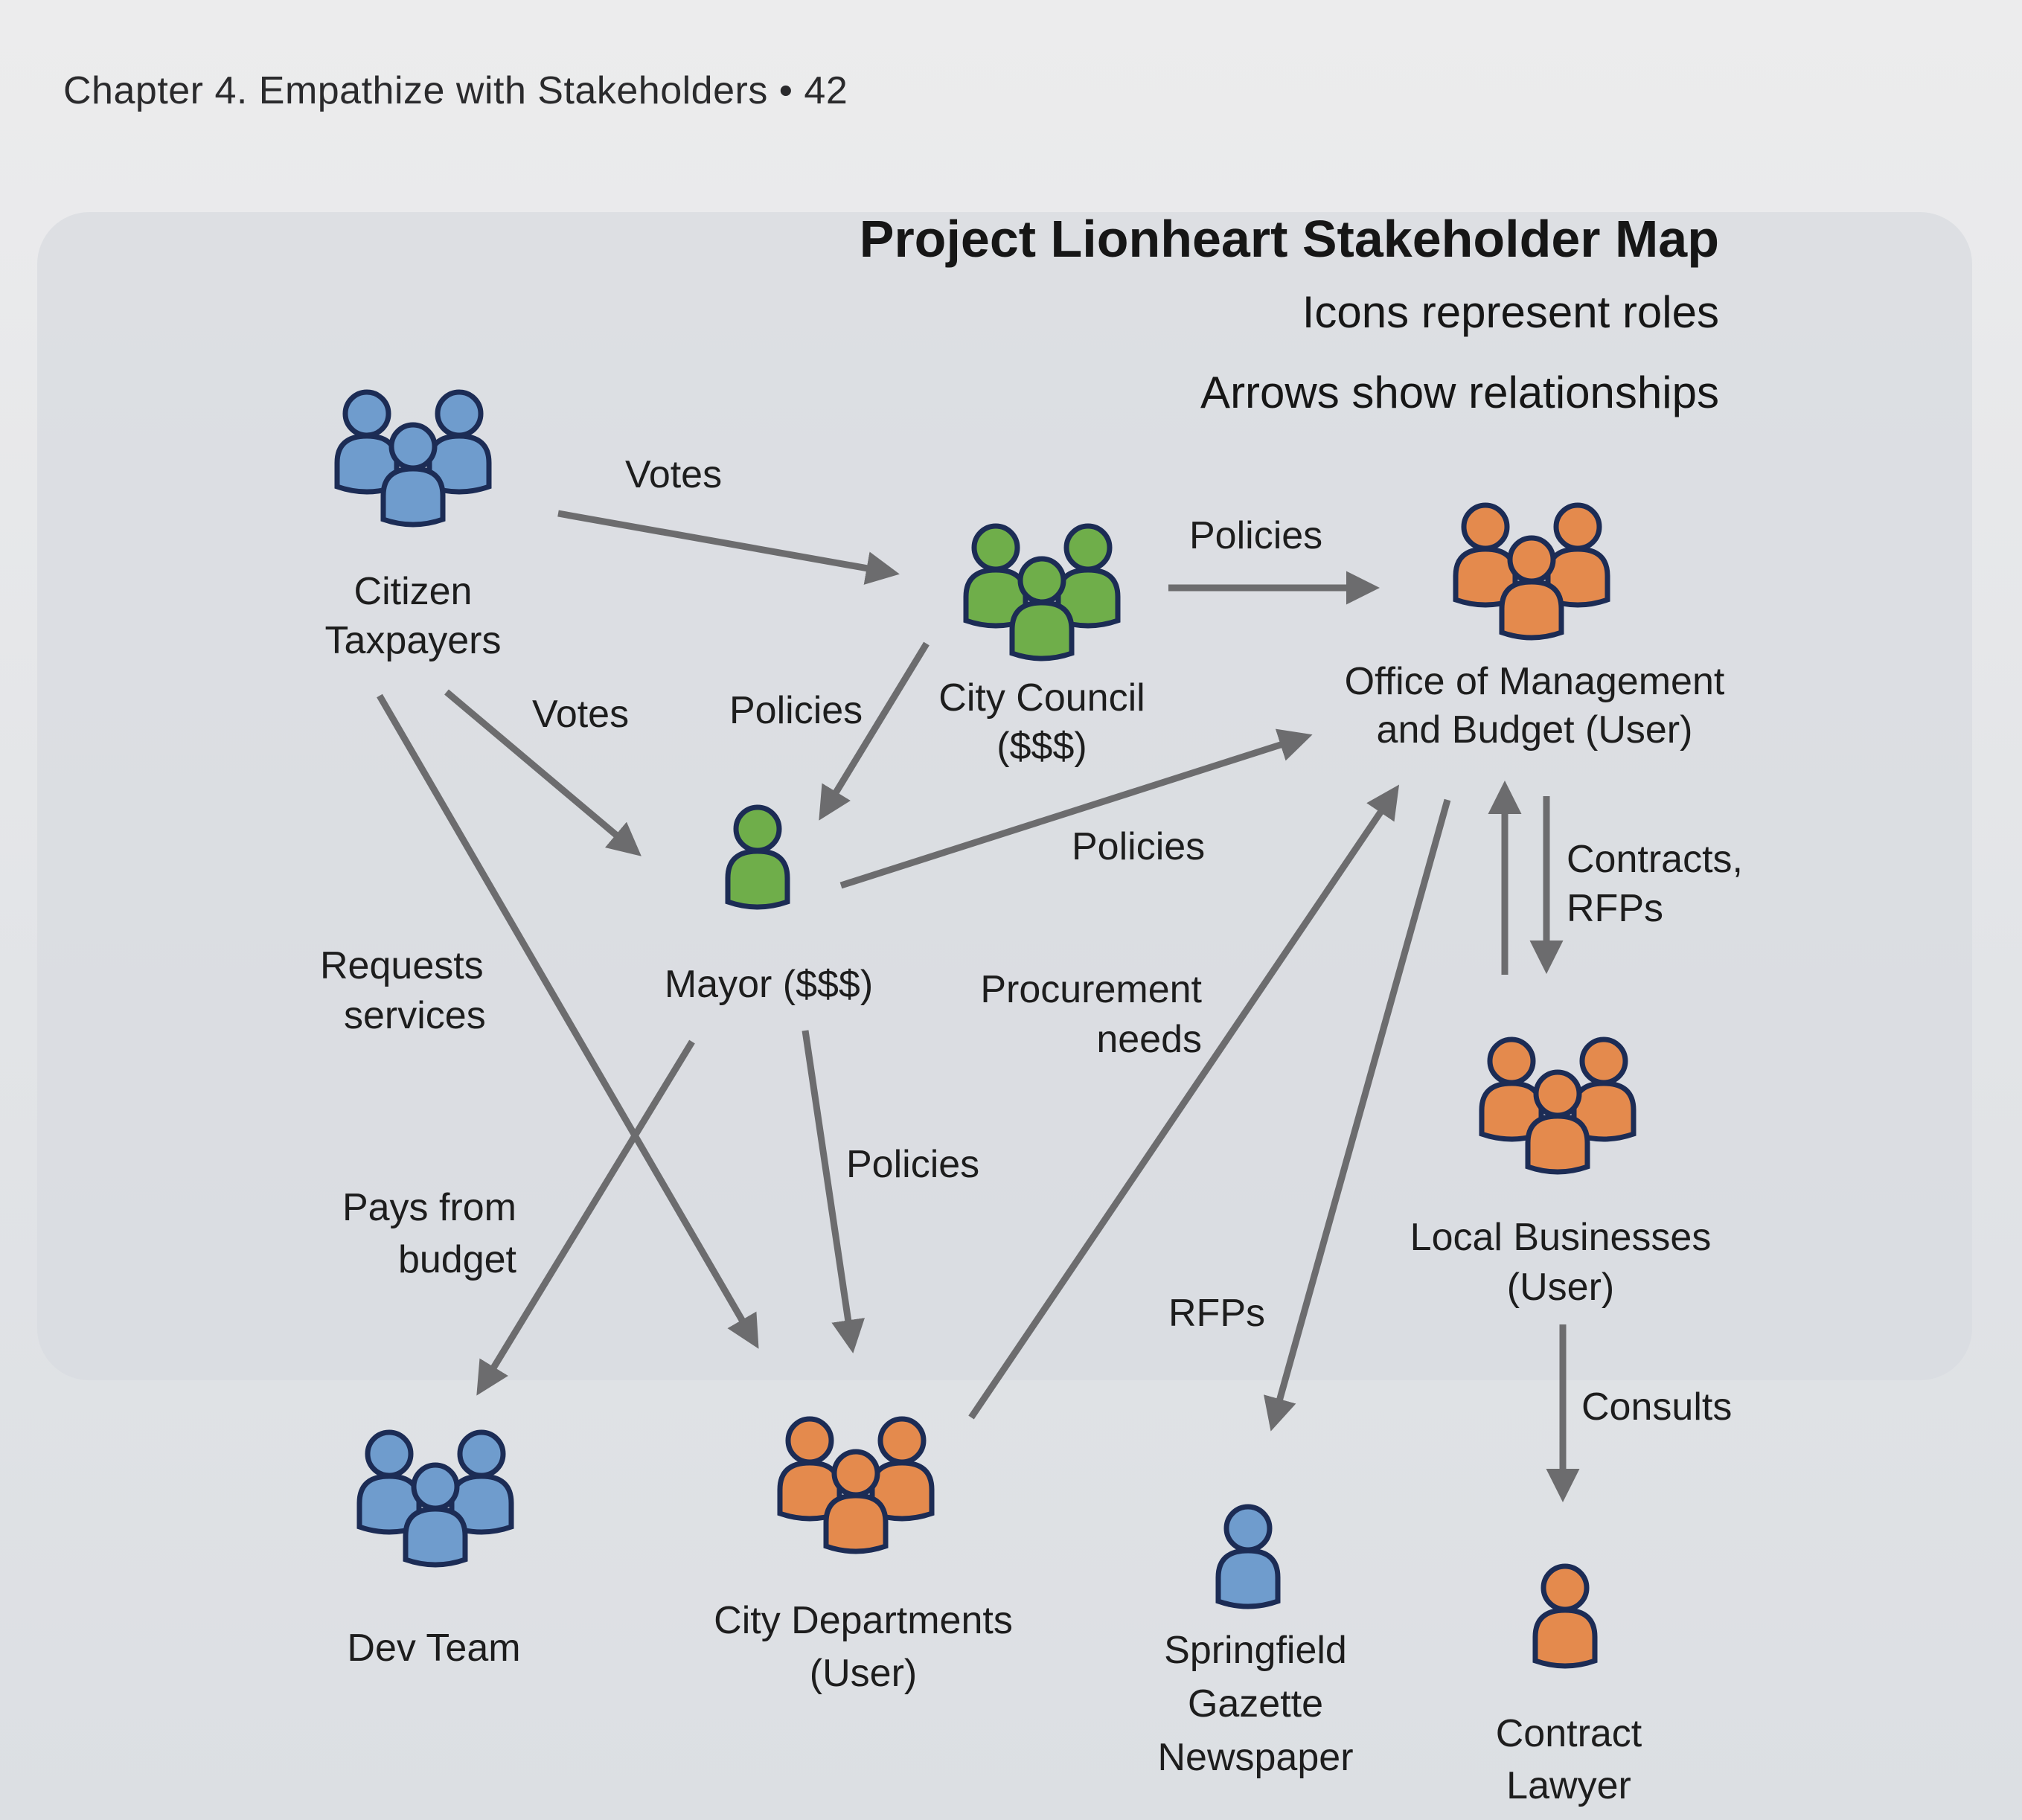 The width and height of the screenshot is (2022, 1820). I want to click on devteam-label: Dev Team, so click(434, 1649).